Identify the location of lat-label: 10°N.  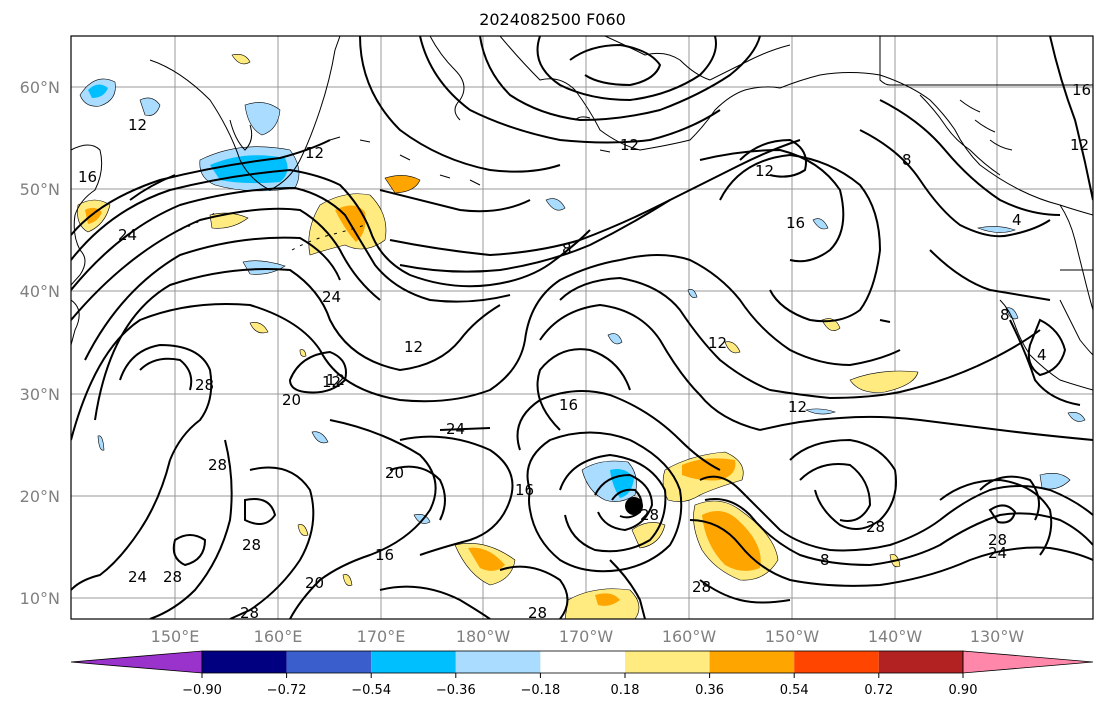
(40, 598).